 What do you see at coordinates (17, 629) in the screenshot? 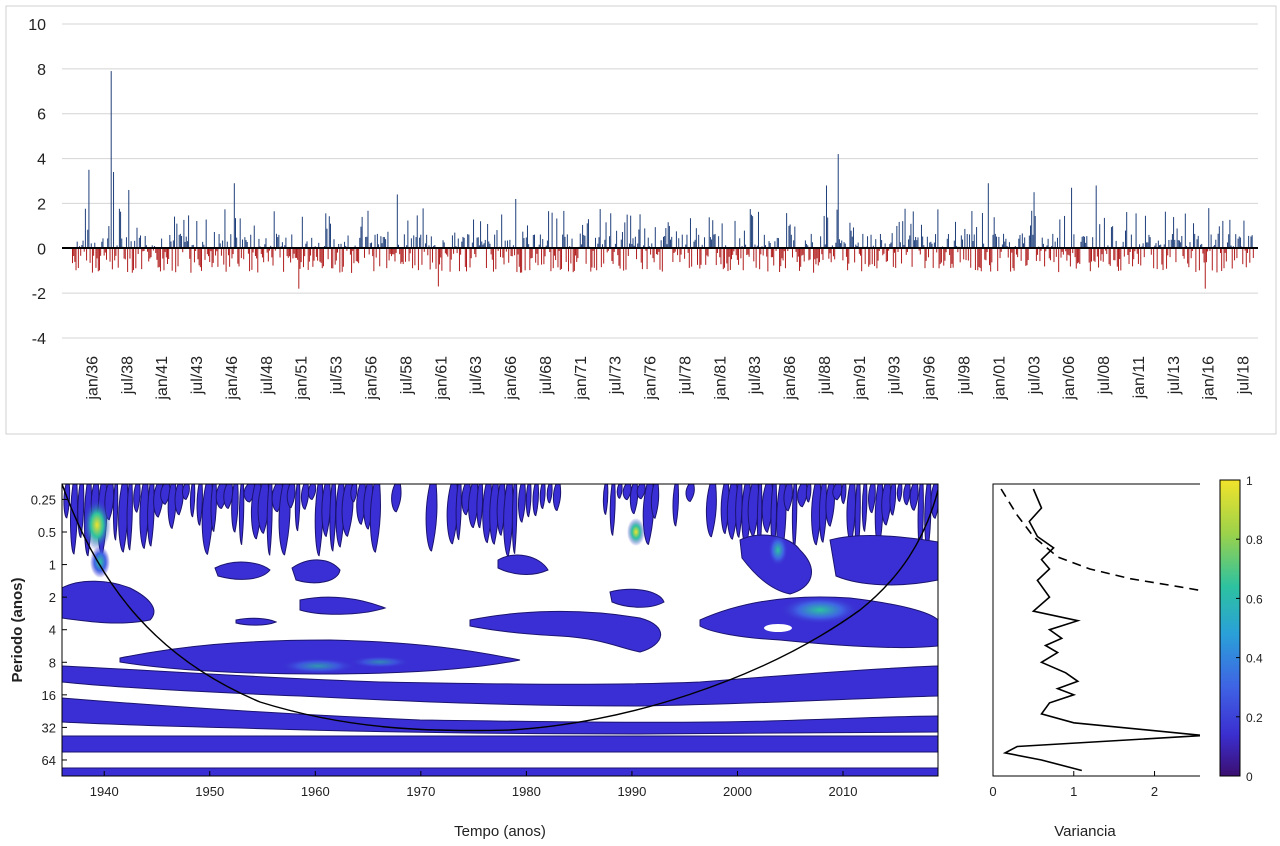
I see `wavelet-y-axis-label: Periodo (anos)` at bounding box center [17, 629].